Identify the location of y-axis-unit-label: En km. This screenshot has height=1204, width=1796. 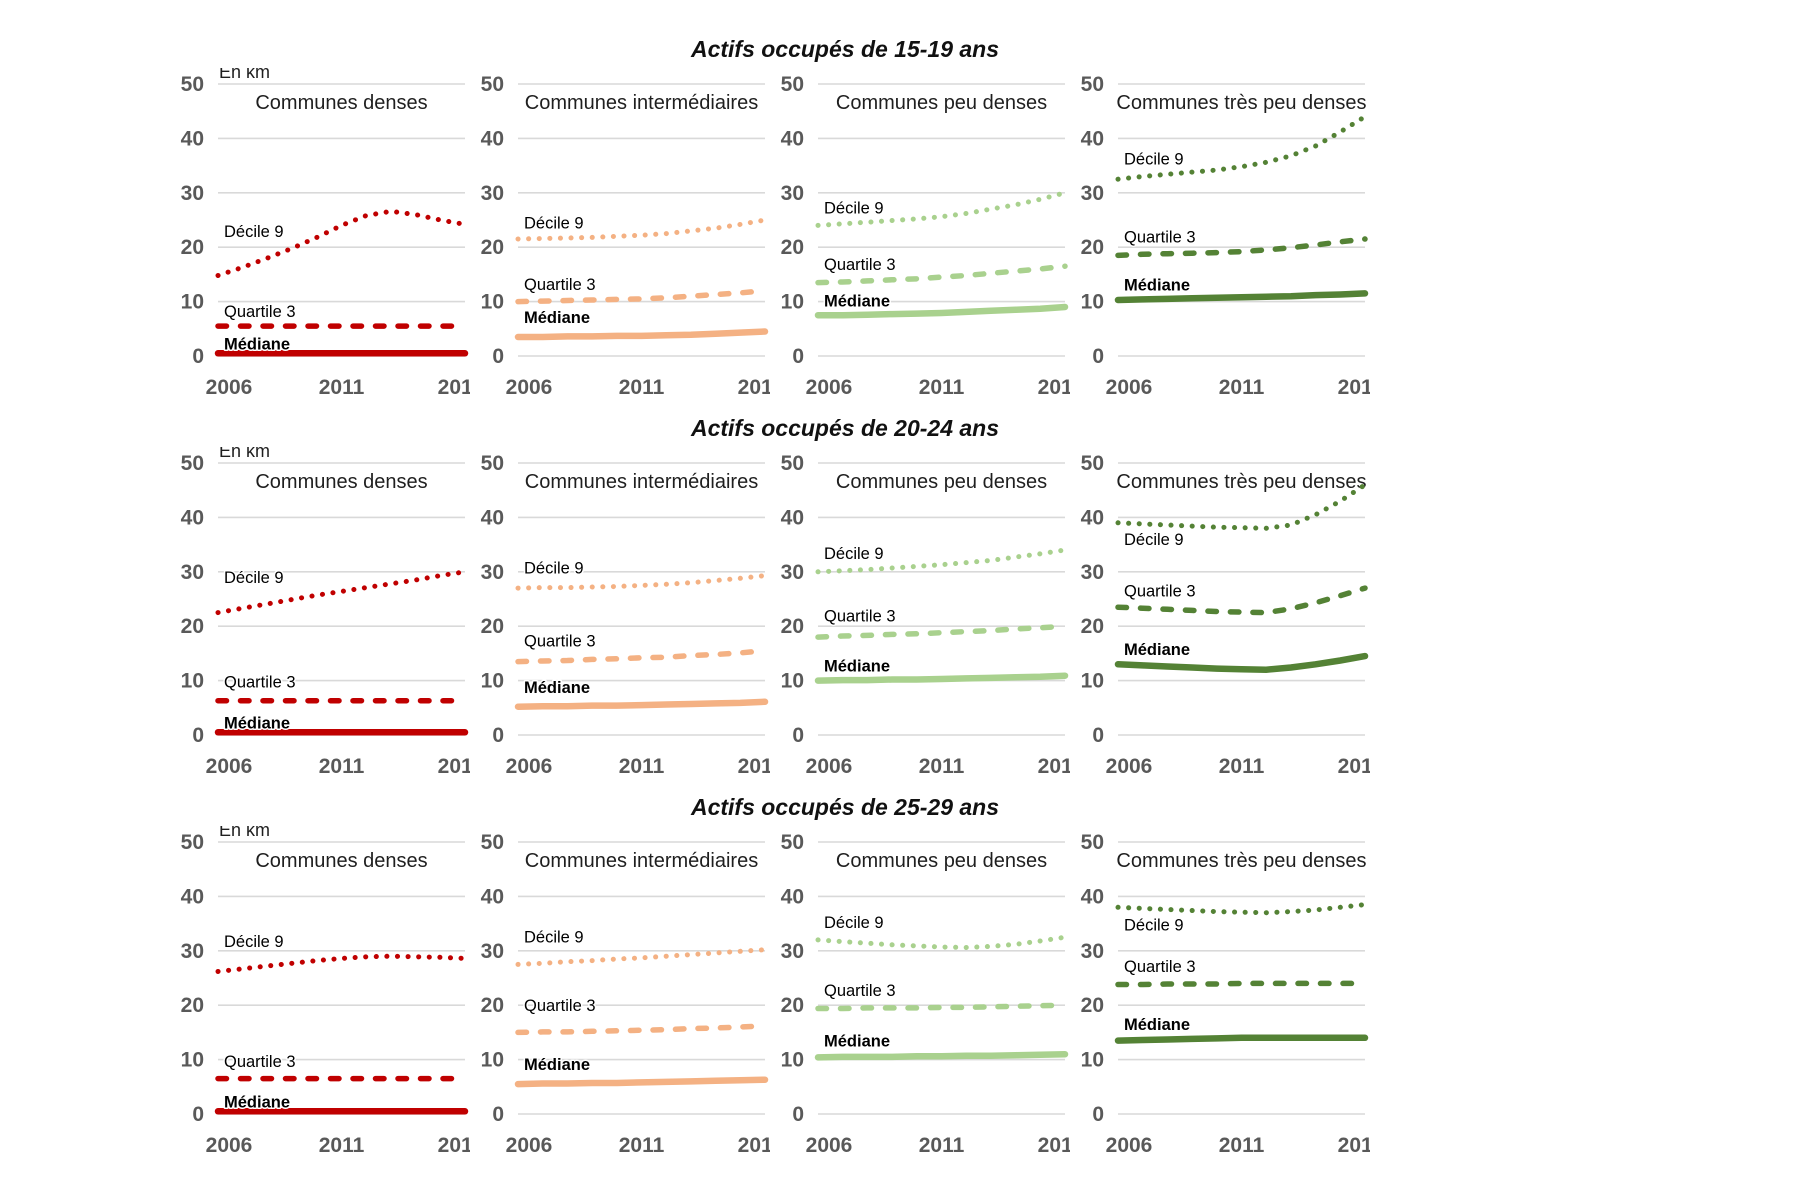
(244, 833).